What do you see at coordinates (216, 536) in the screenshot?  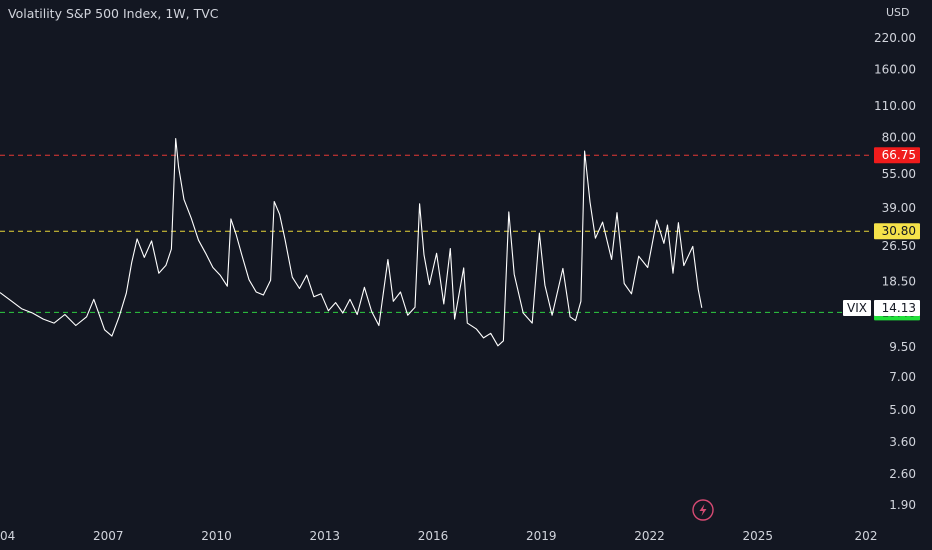 I see `x-tick-label: 2010` at bounding box center [216, 536].